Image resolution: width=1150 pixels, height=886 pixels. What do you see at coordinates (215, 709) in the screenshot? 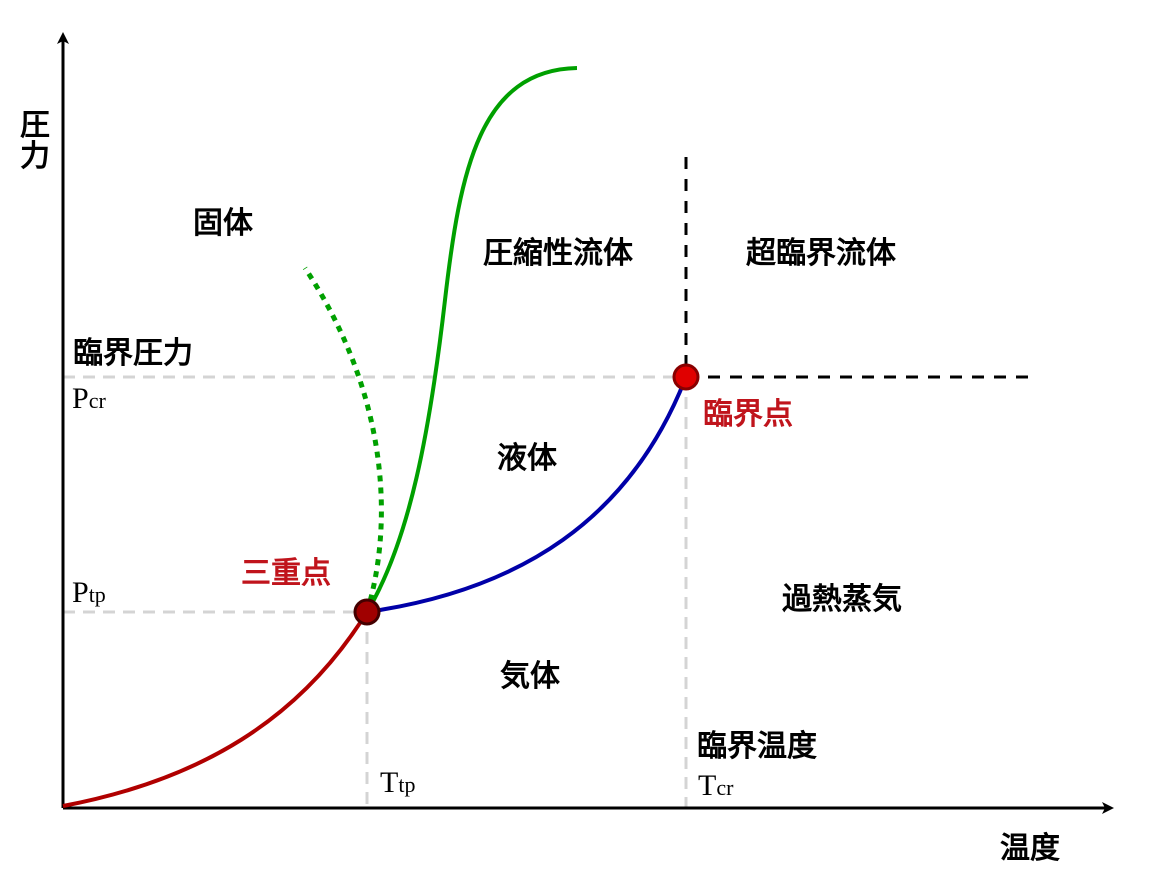
I see `sublimation-curve` at bounding box center [215, 709].